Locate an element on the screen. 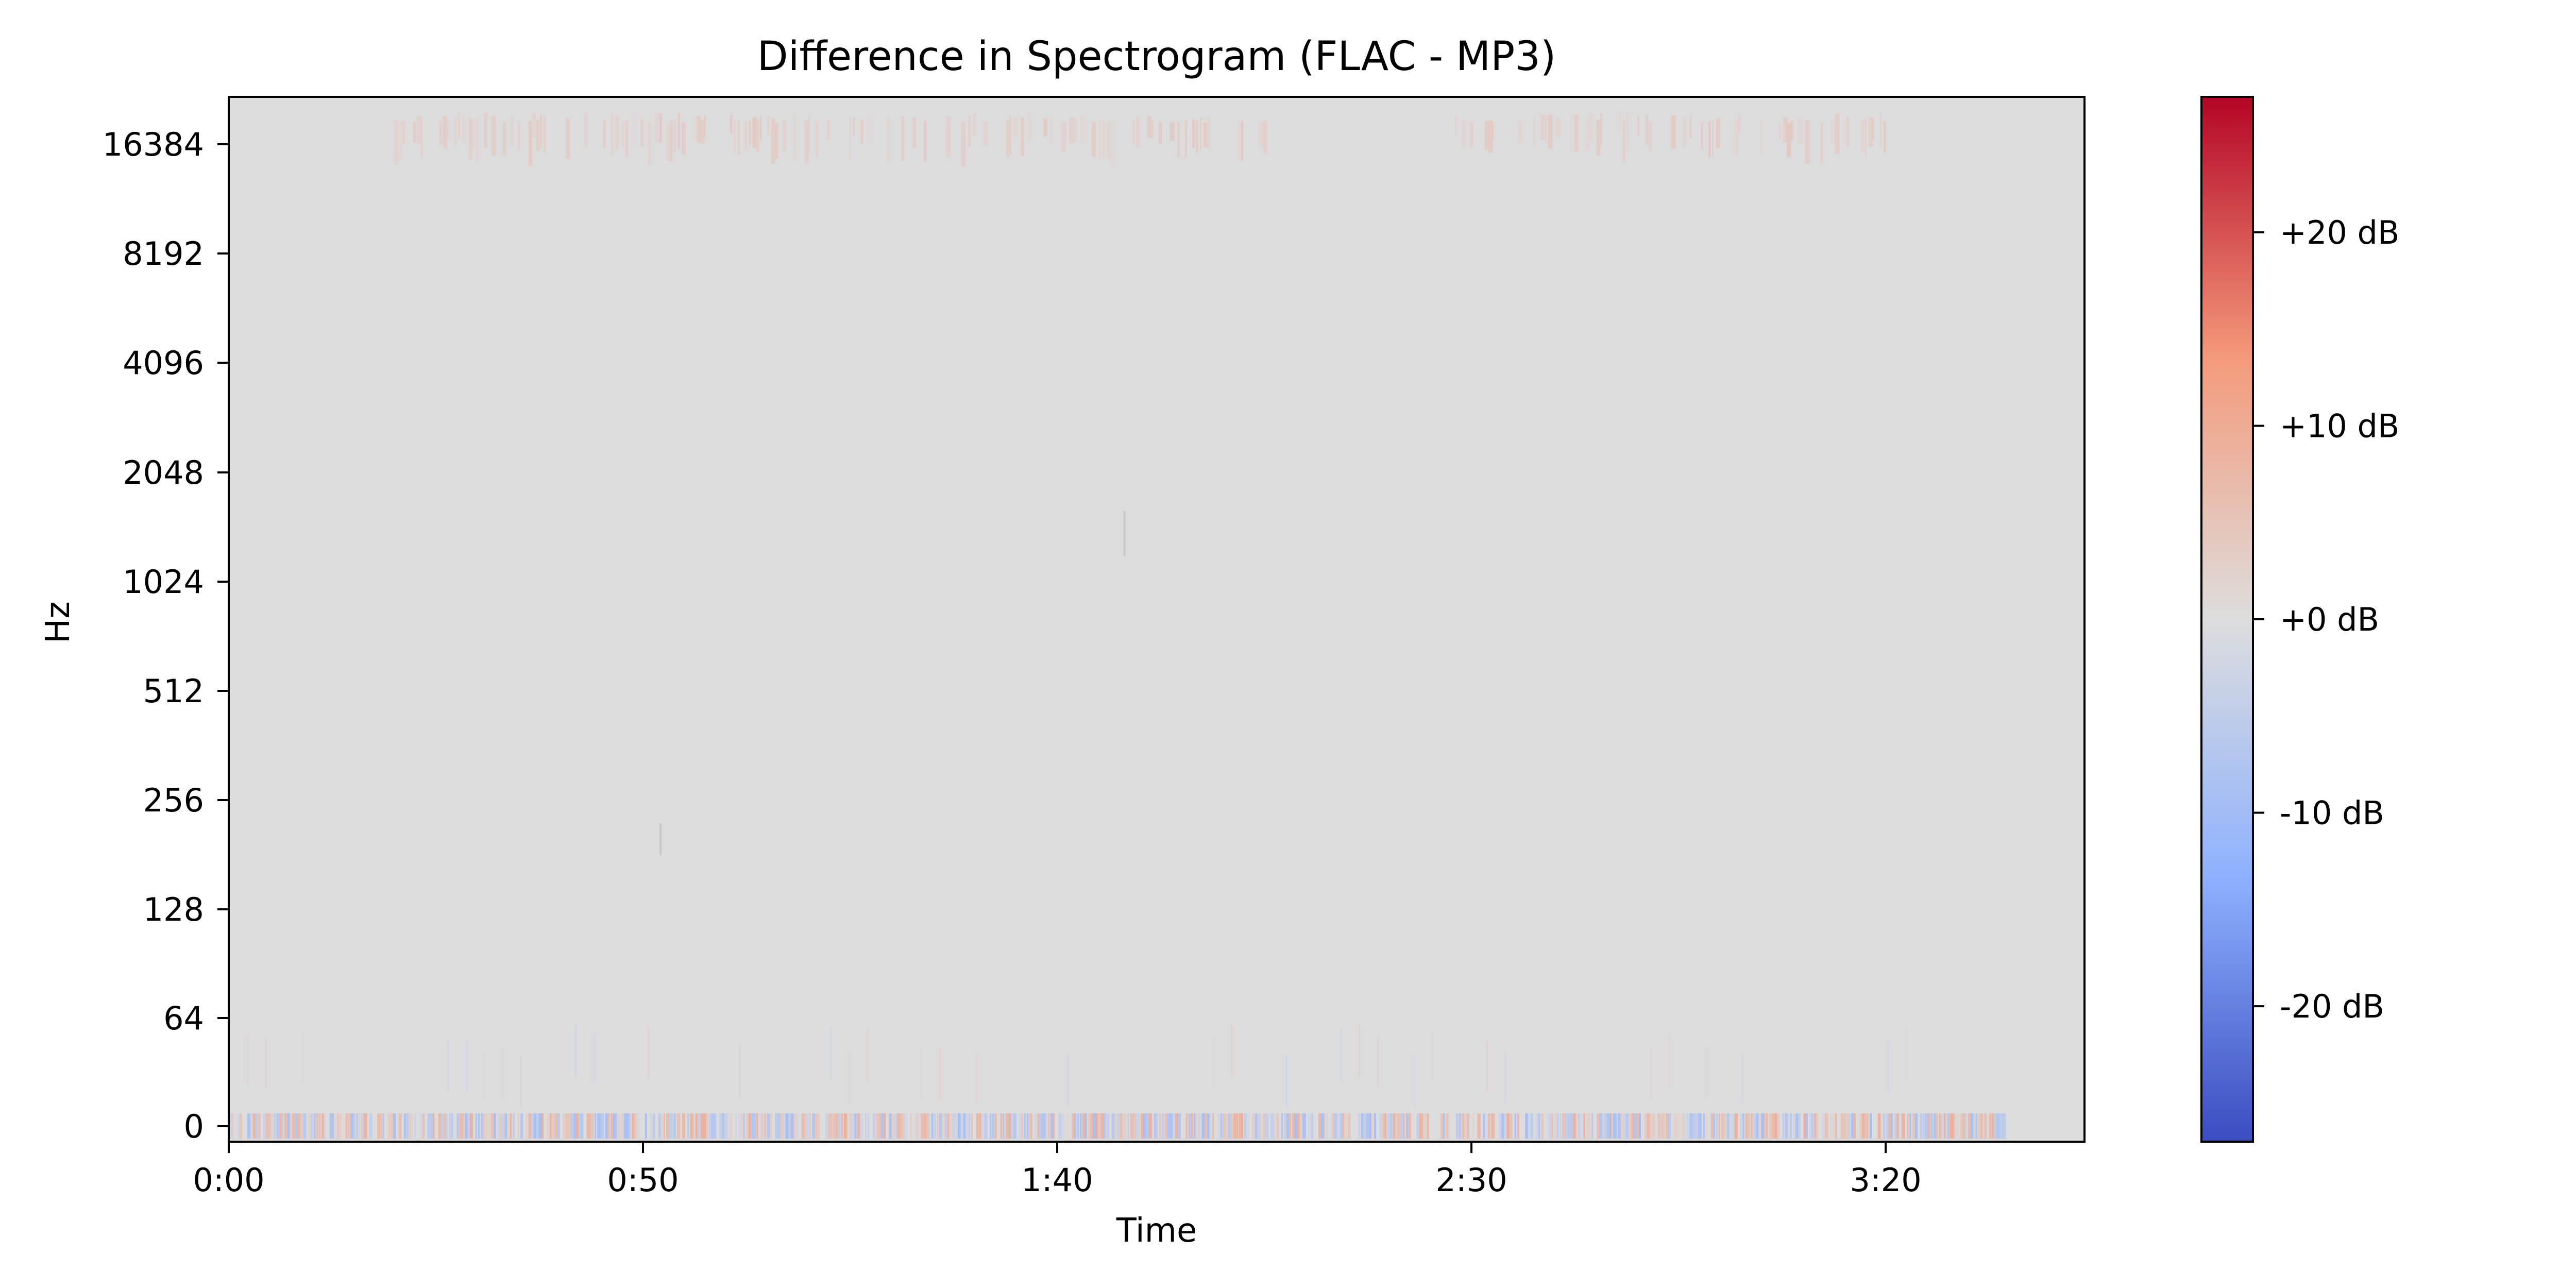  y-tick-label: 0 is located at coordinates (194, 1126).